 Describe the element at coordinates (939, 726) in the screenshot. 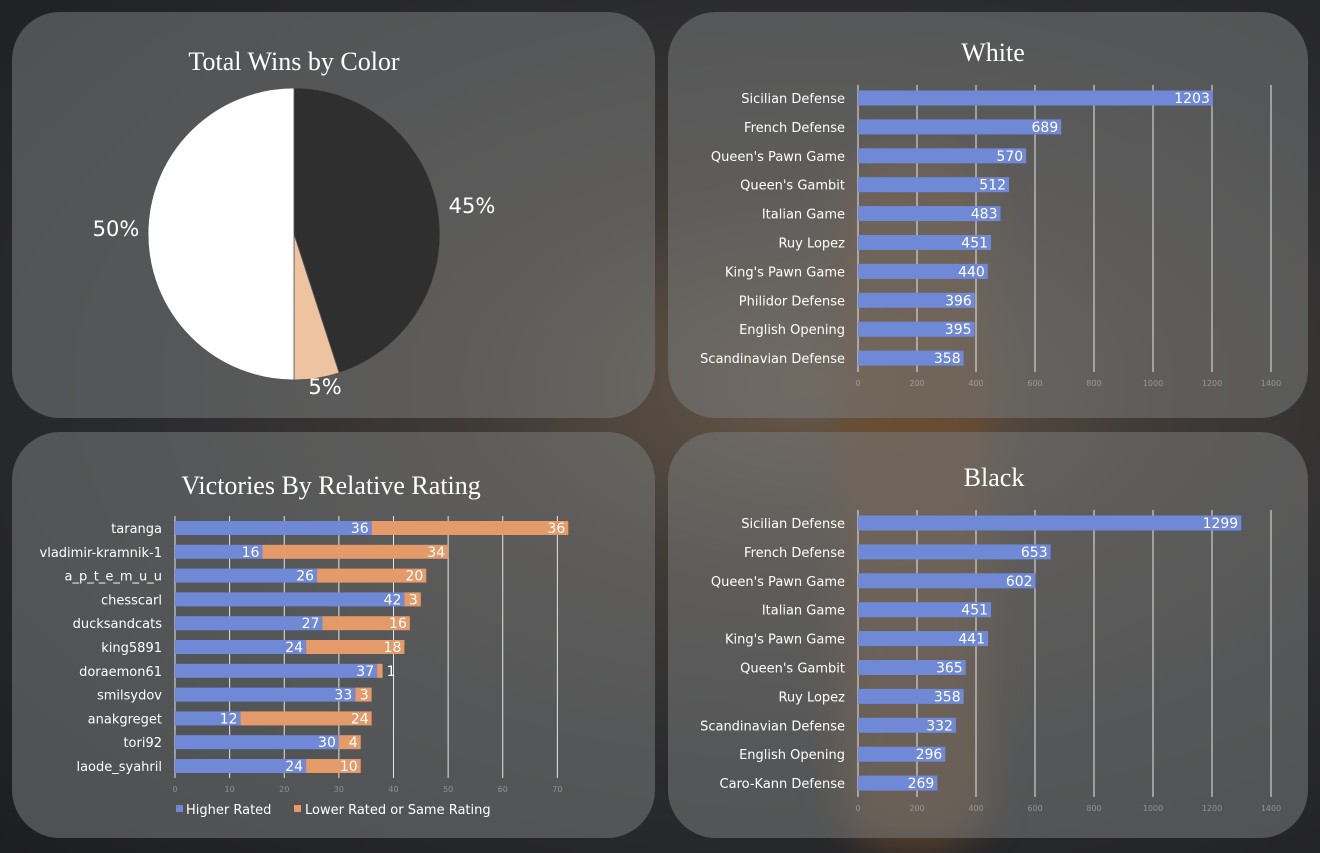

I see `bar-value-label: 332` at that location.